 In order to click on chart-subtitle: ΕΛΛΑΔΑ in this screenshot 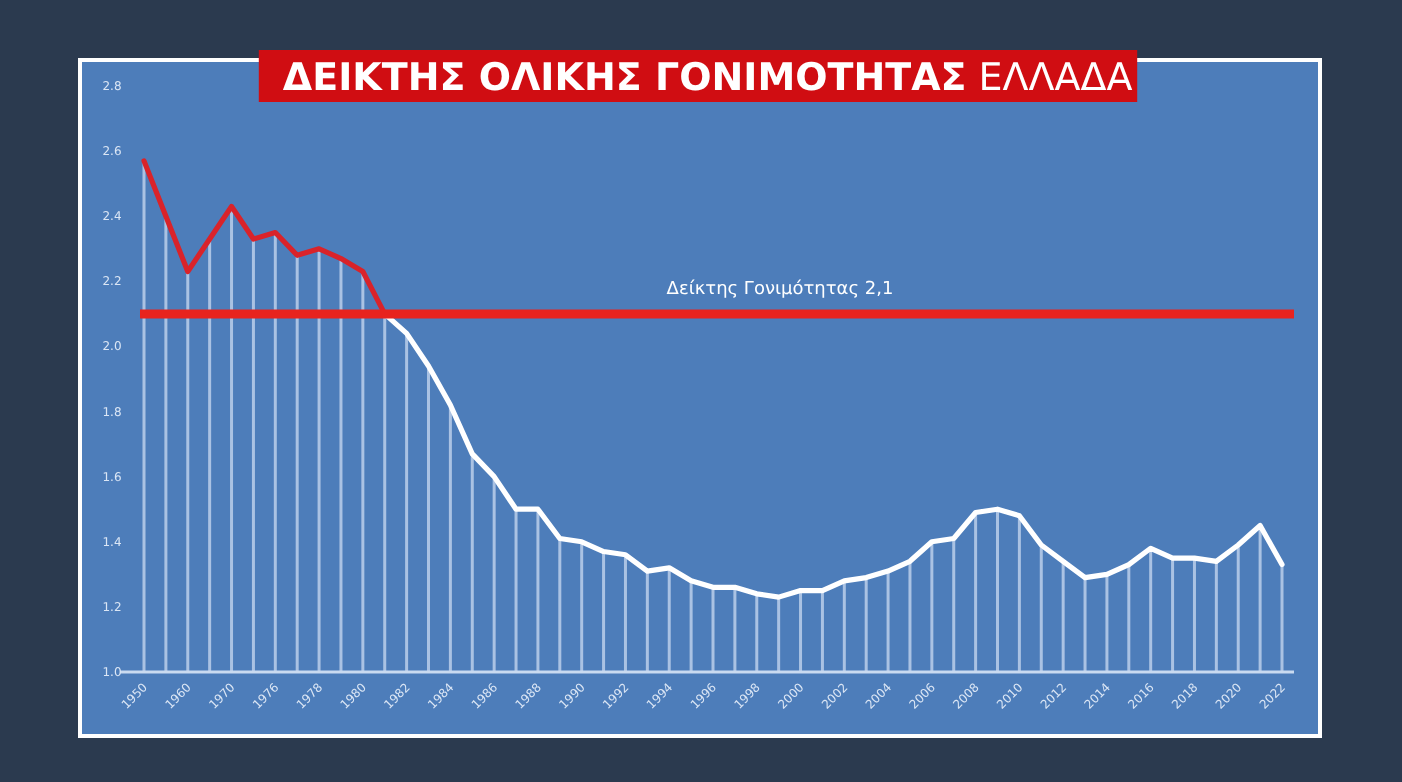, I will do `click(1049, 78)`.